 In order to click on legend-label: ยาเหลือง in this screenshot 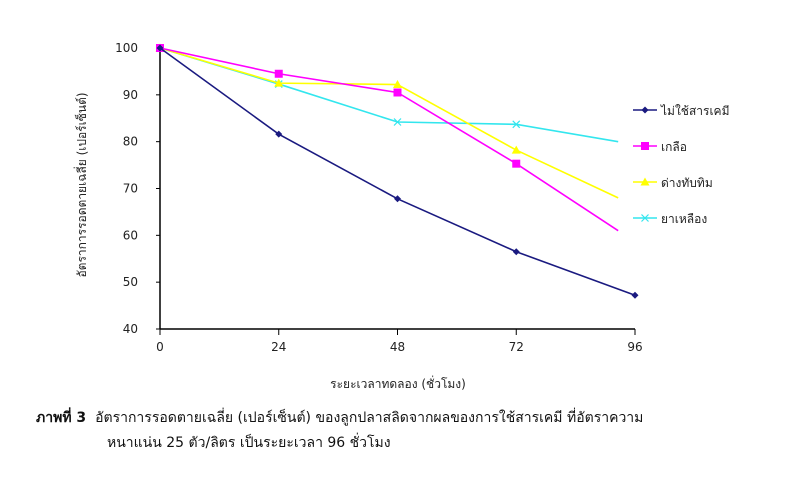, I will do `click(684, 219)`.